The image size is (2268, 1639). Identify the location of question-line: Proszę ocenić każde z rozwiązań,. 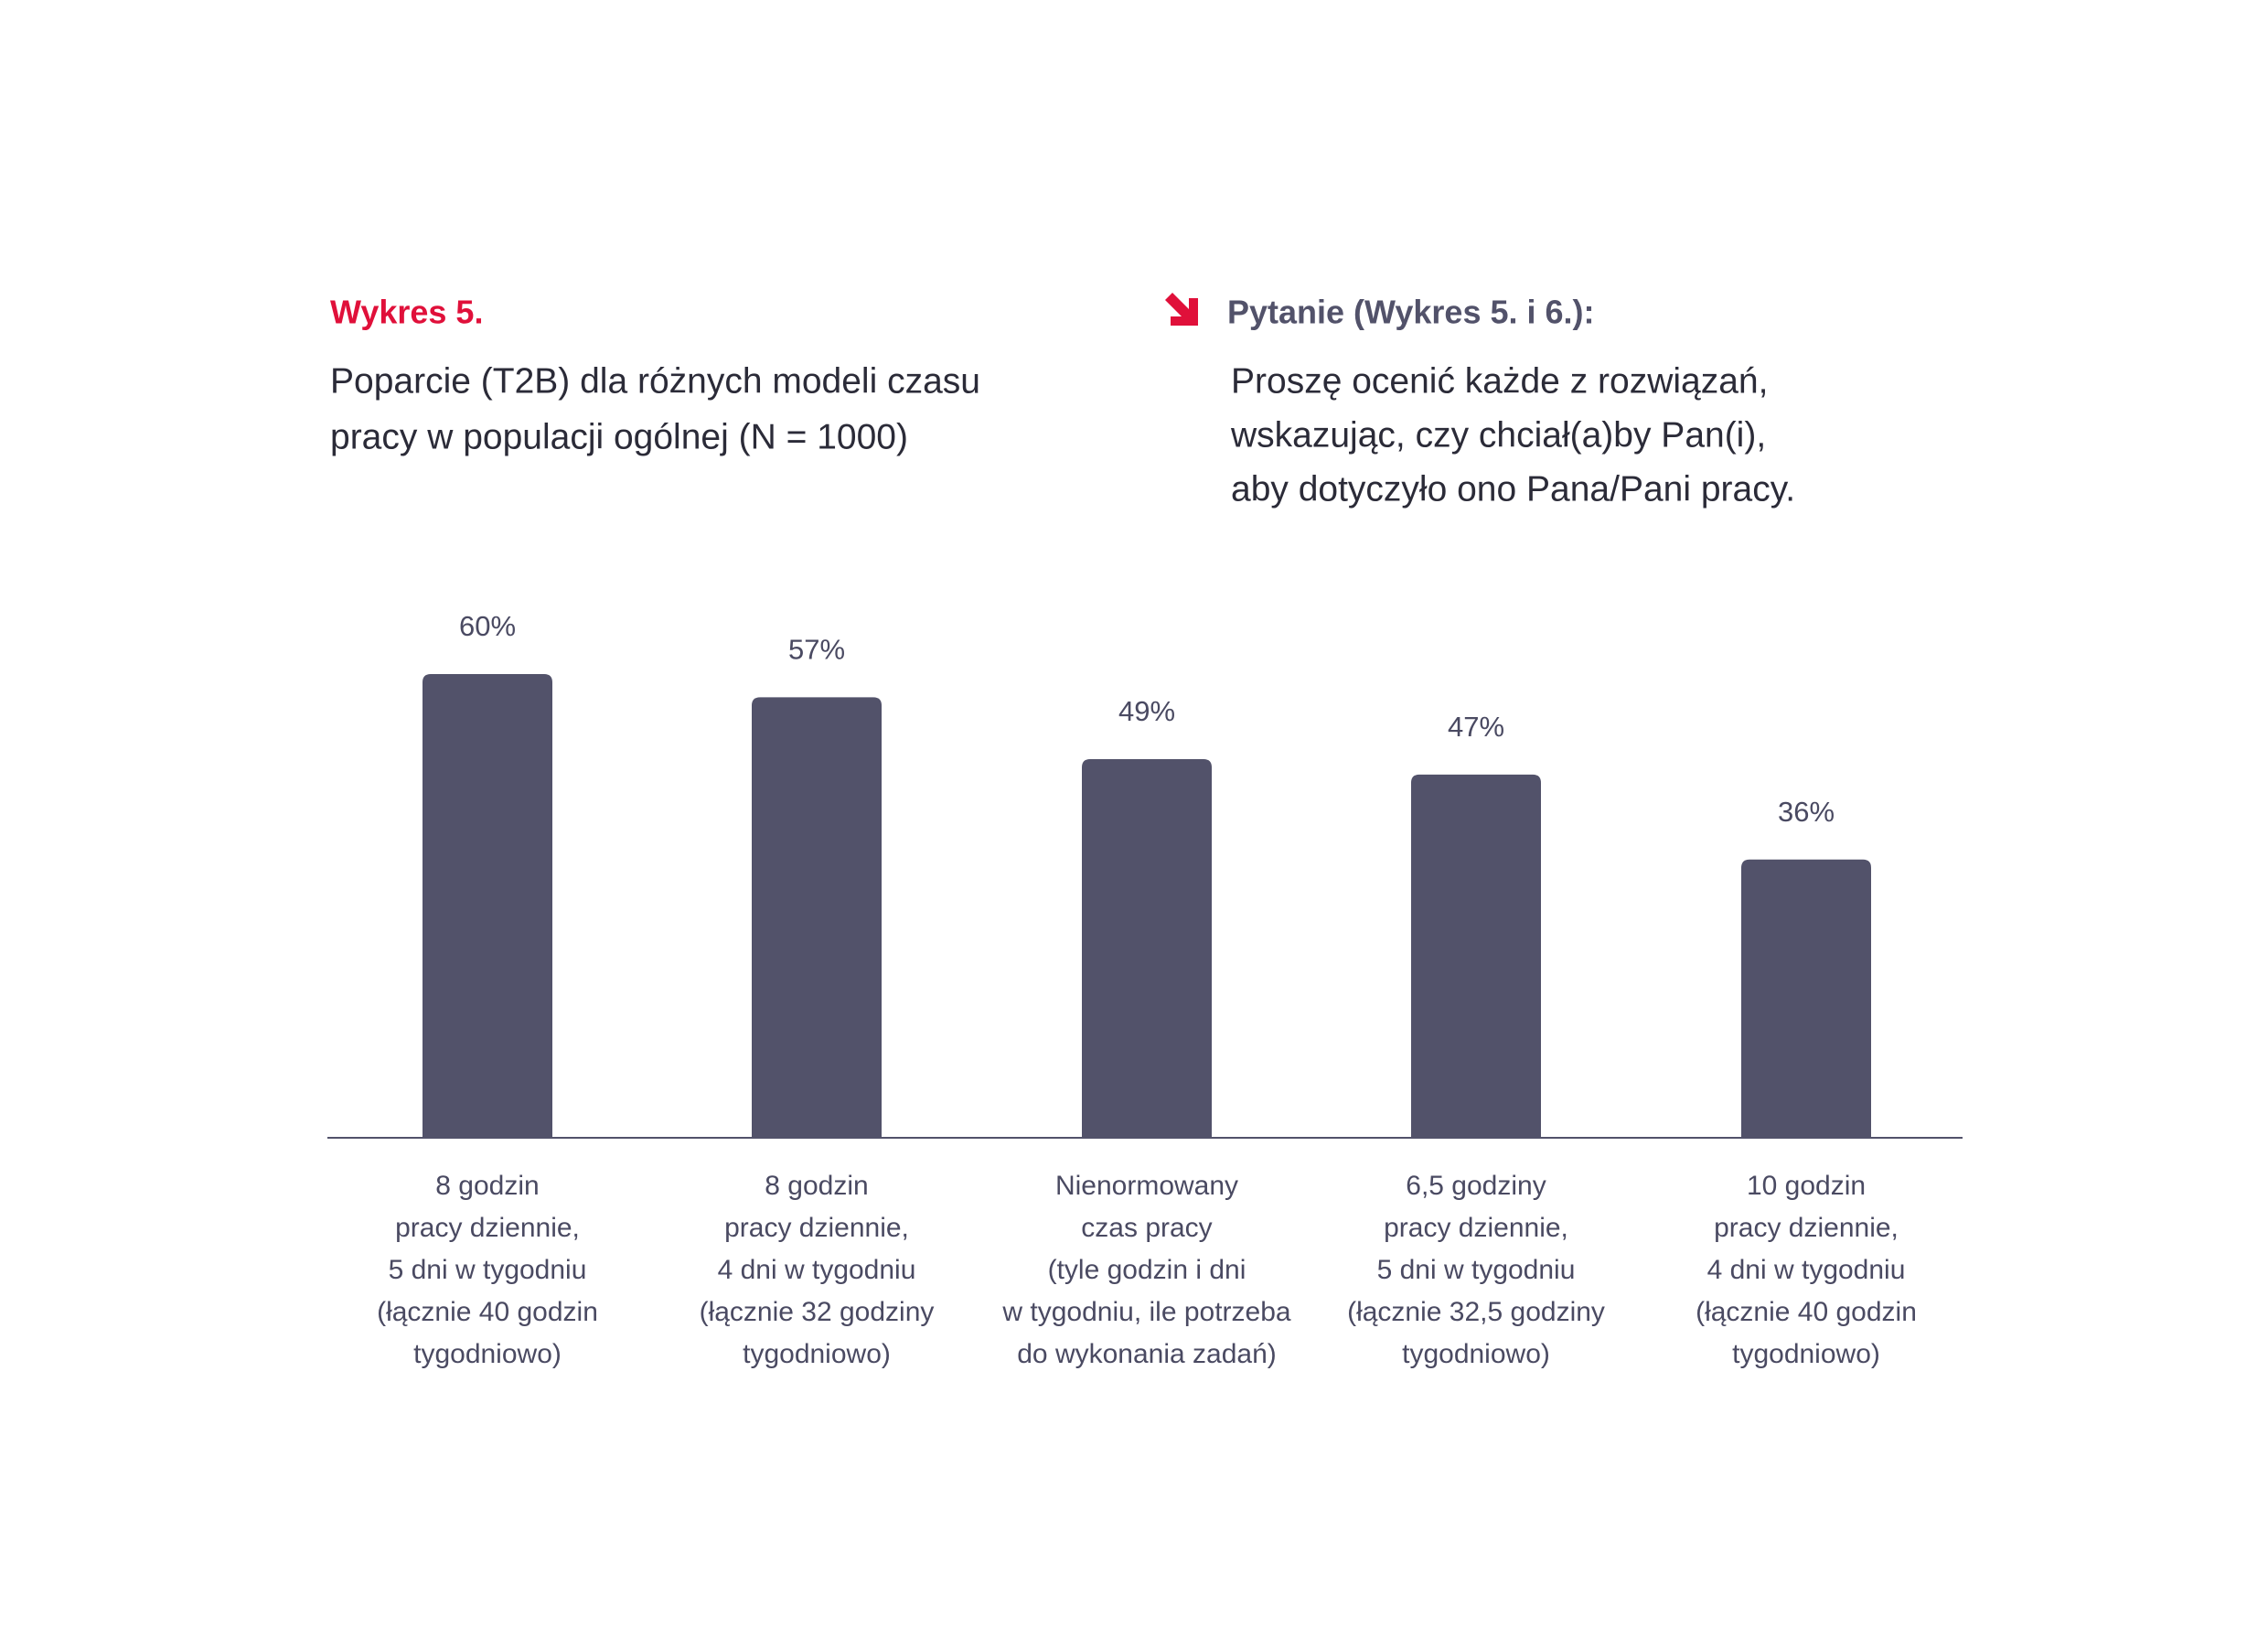
(1499, 381).